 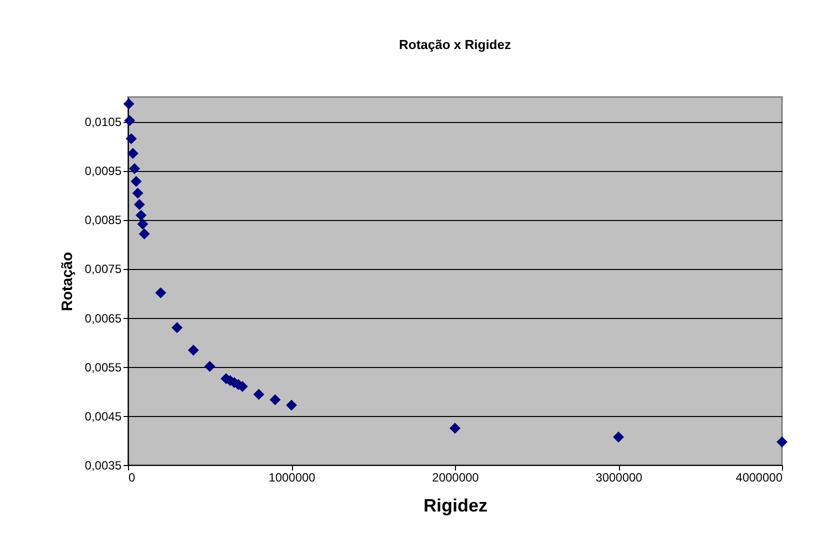 I want to click on y-tick-label: 0,0075, so click(x=103, y=269).